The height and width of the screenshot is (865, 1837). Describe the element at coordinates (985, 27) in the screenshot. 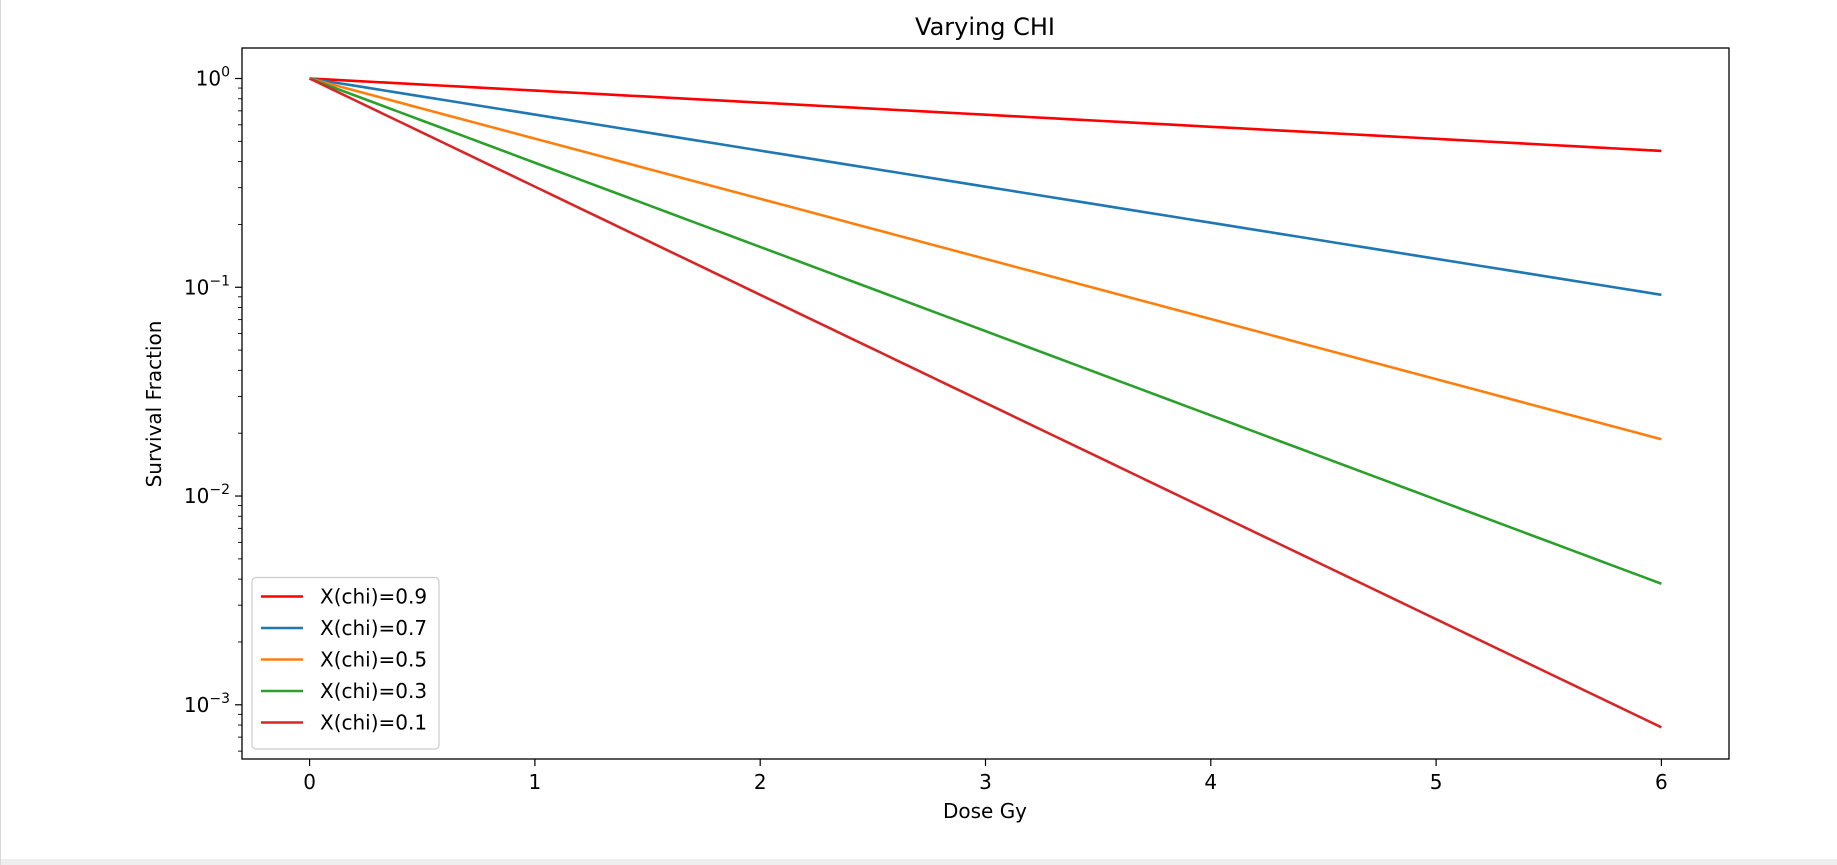

I see `chart-title: Varying CHI` at that location.